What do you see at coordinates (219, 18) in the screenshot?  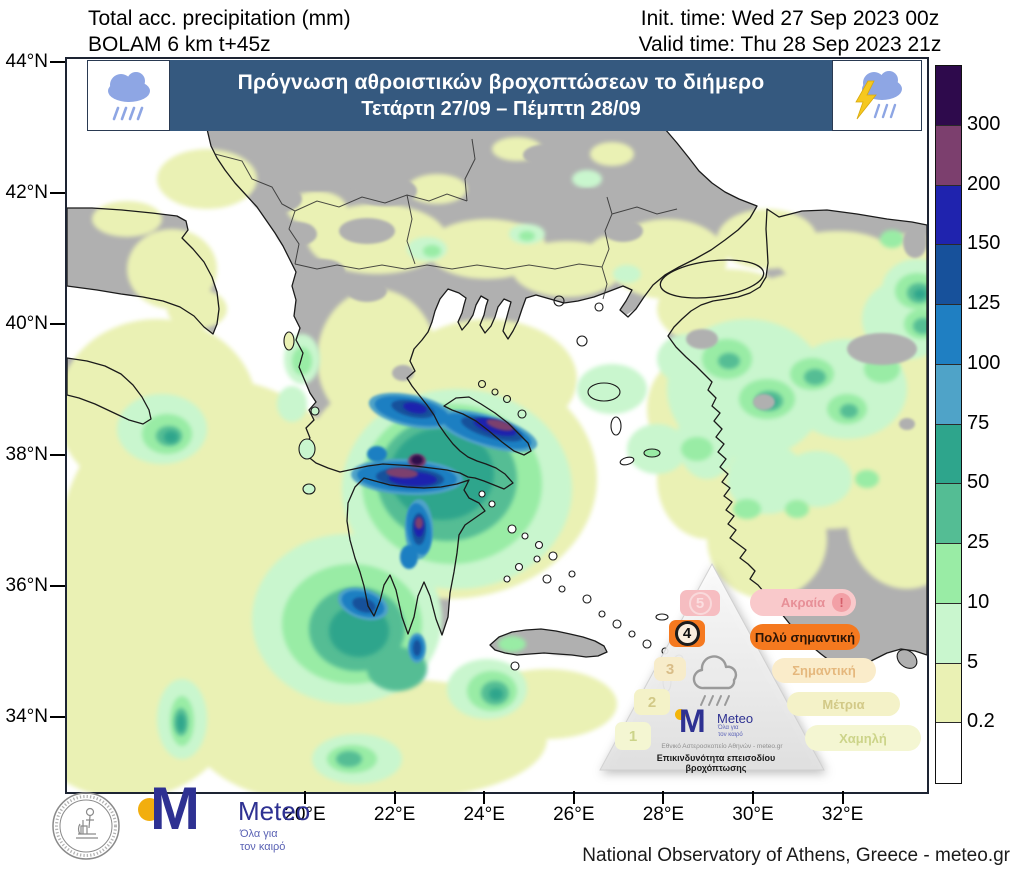 I see `title-line1: Total acc. precipitation (mm)` at bounding box center [219, 18].